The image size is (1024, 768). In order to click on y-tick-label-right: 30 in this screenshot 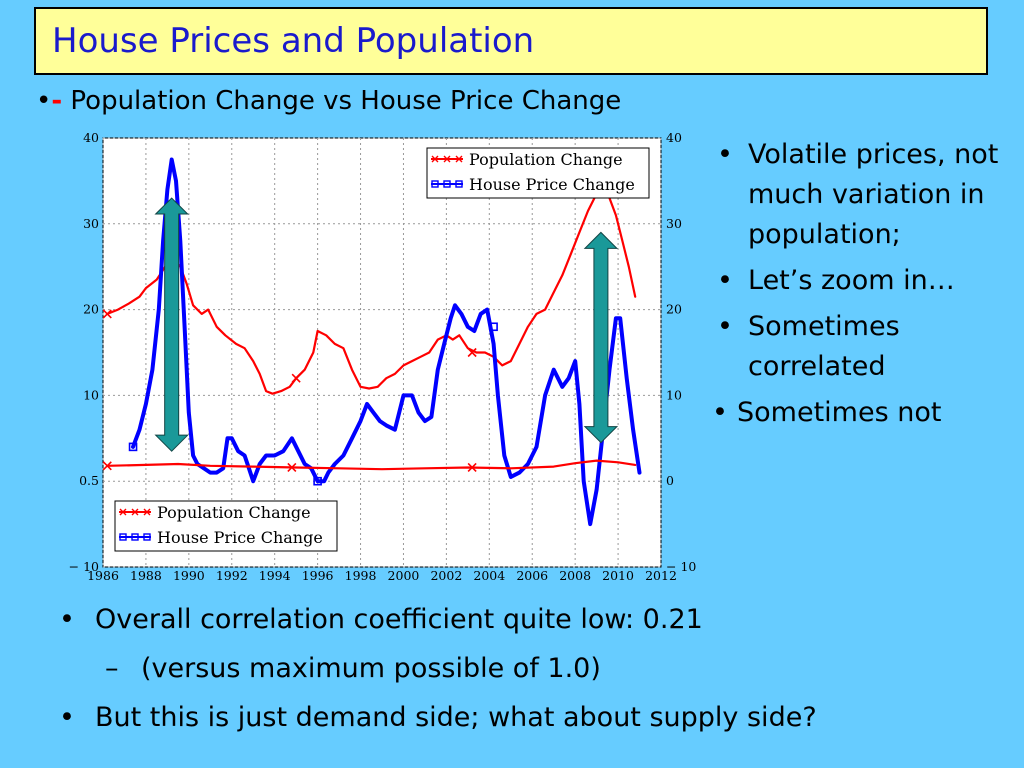, I will do `click(674, 223)`.